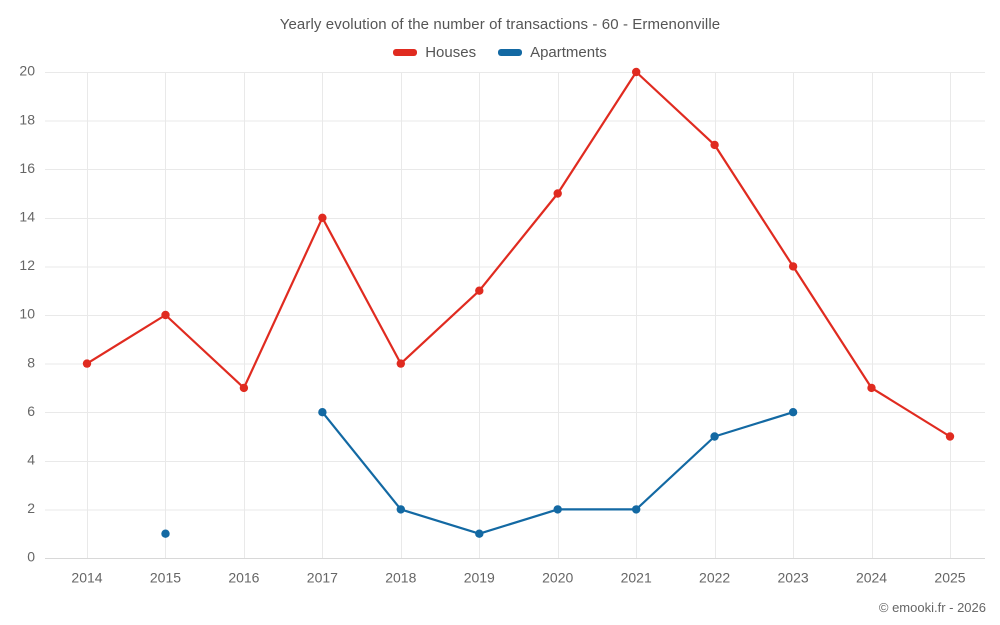 The image size is (1000, 625). What do you see at coordinates (479, 577) in the screenshot?
I see `x-tick-label: 2019` at bounding box center [479, 577].